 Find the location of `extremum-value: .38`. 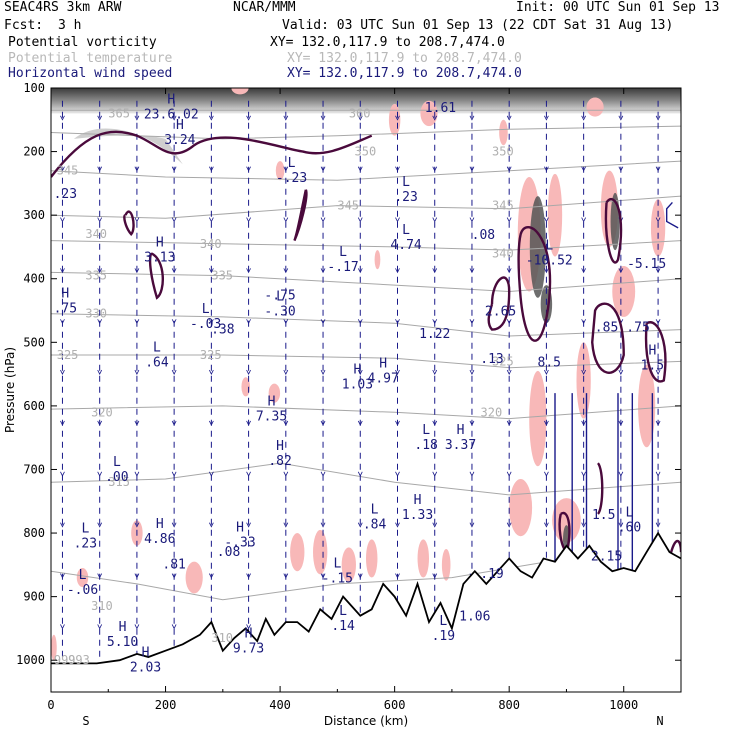

extremum-value: .38 is located at coordinates (222, 329).